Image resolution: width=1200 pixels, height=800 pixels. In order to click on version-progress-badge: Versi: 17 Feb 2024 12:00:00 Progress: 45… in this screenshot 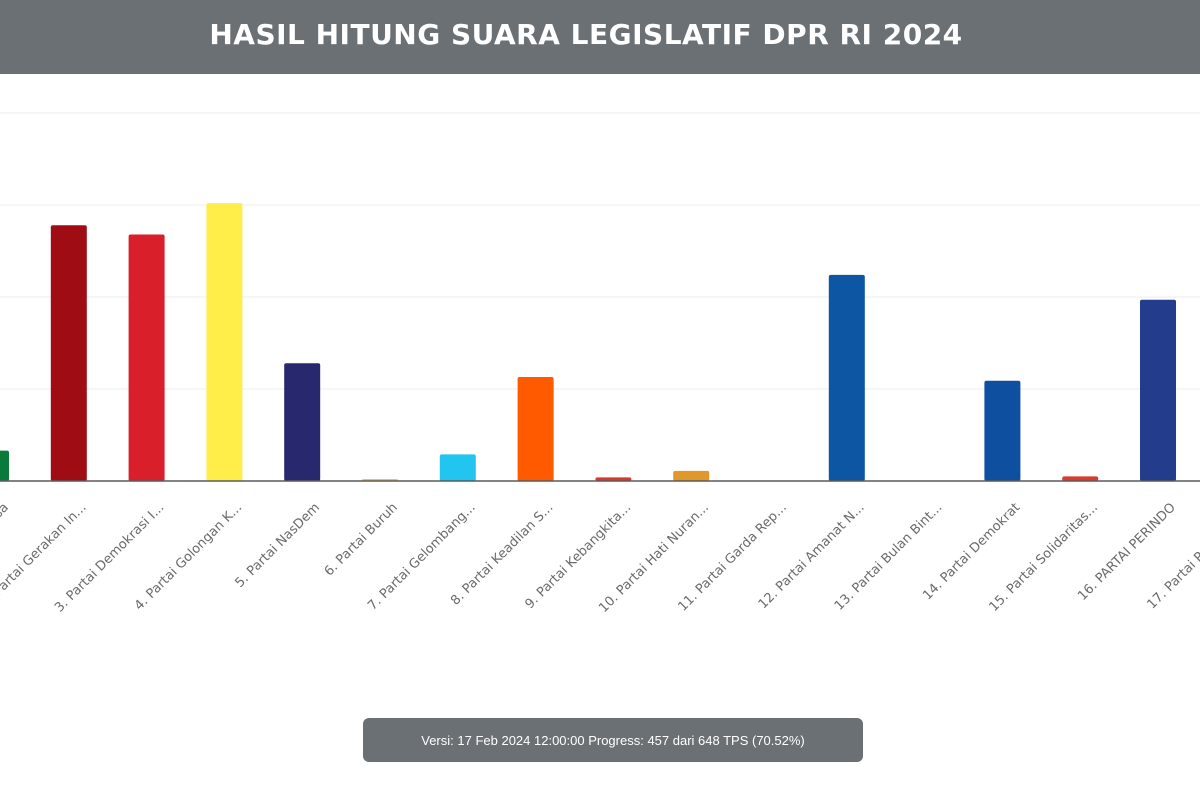, I will do `click(613, 740)`.